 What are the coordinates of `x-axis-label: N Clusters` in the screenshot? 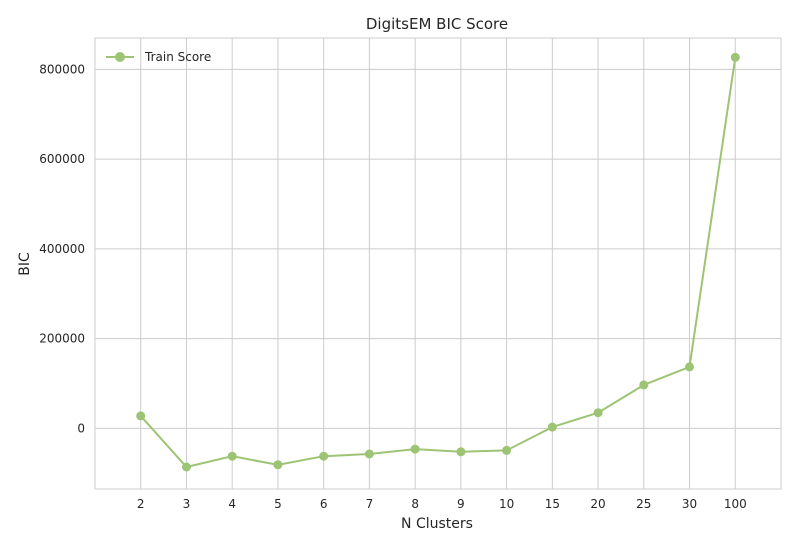 It's located at (437, 524).